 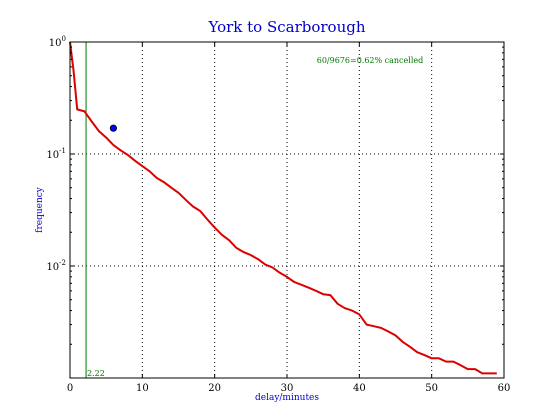 I want to click on x-tick-label: 20, so click(x=214, y=388).